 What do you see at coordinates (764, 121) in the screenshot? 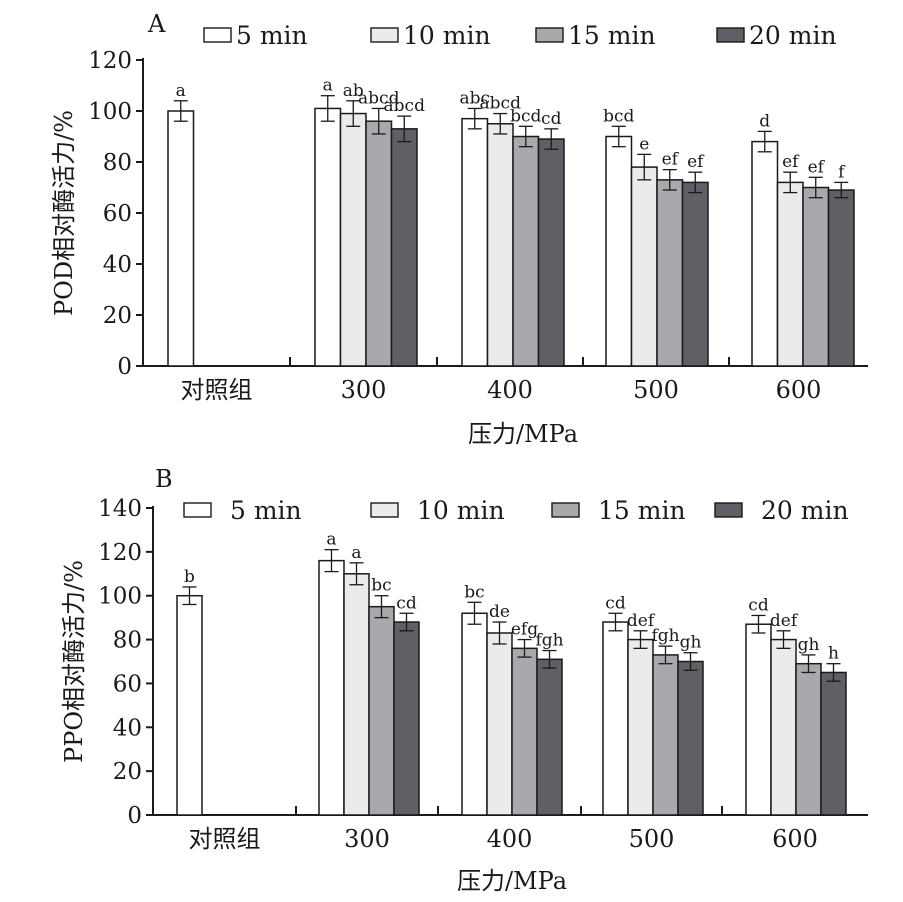
I see `significance-label: d` at bounding box center [764, 121].